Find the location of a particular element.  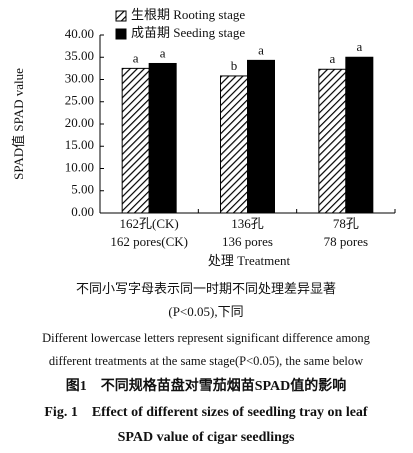

y-tick-label: 25.00 is located at coordinates (79, 100).